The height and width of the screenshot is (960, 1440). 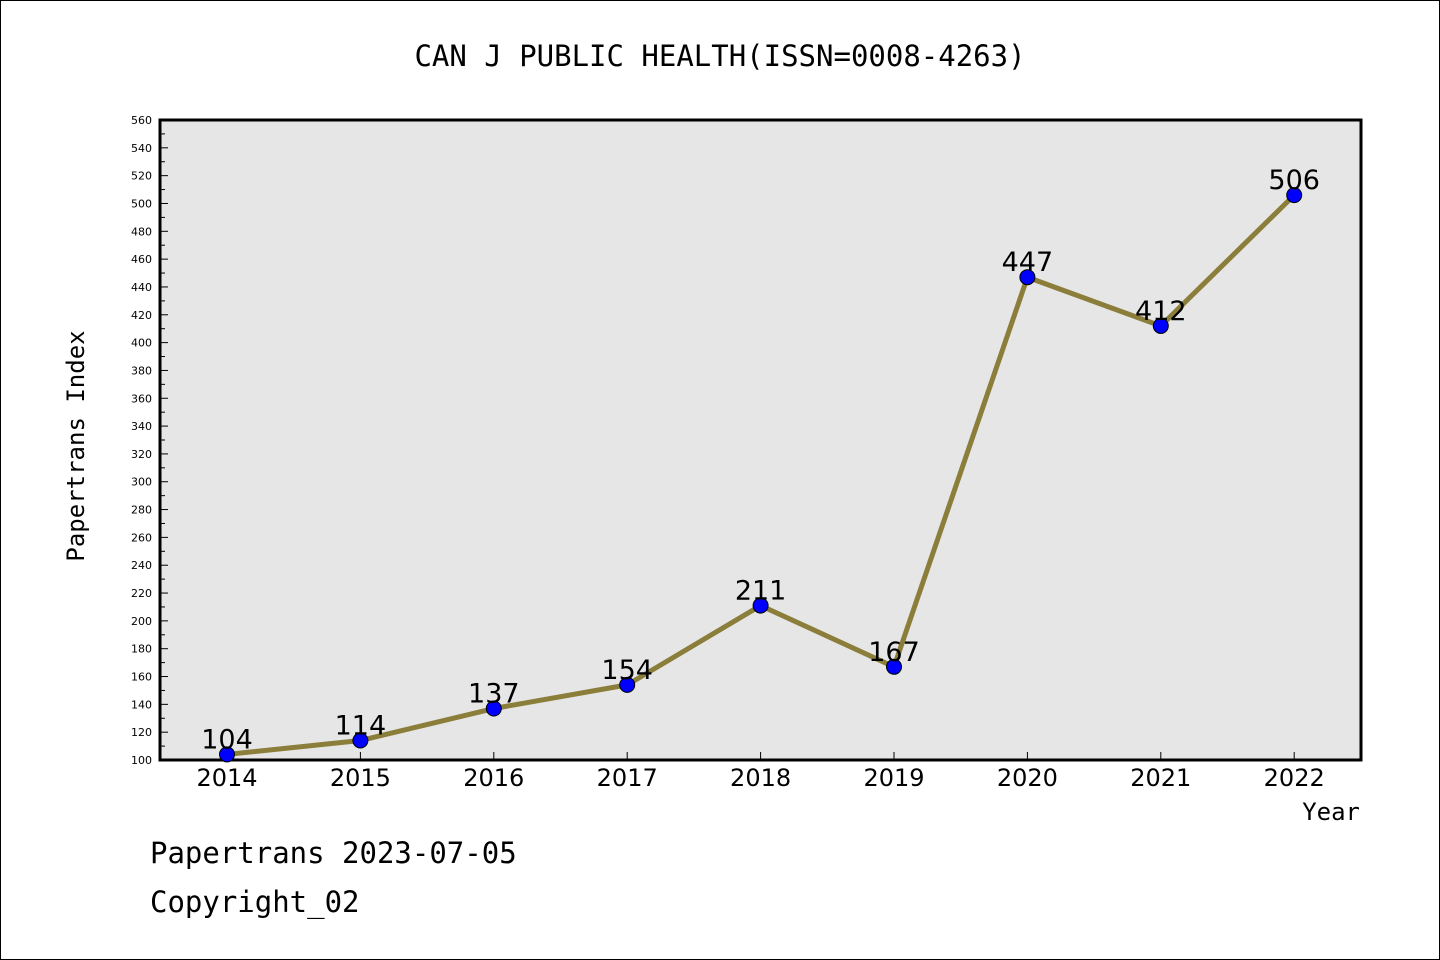 What do you see at coordinates (141, 621) in the screenshot?
I see `y-tick-label: 200` at bounding box center [141, 621].